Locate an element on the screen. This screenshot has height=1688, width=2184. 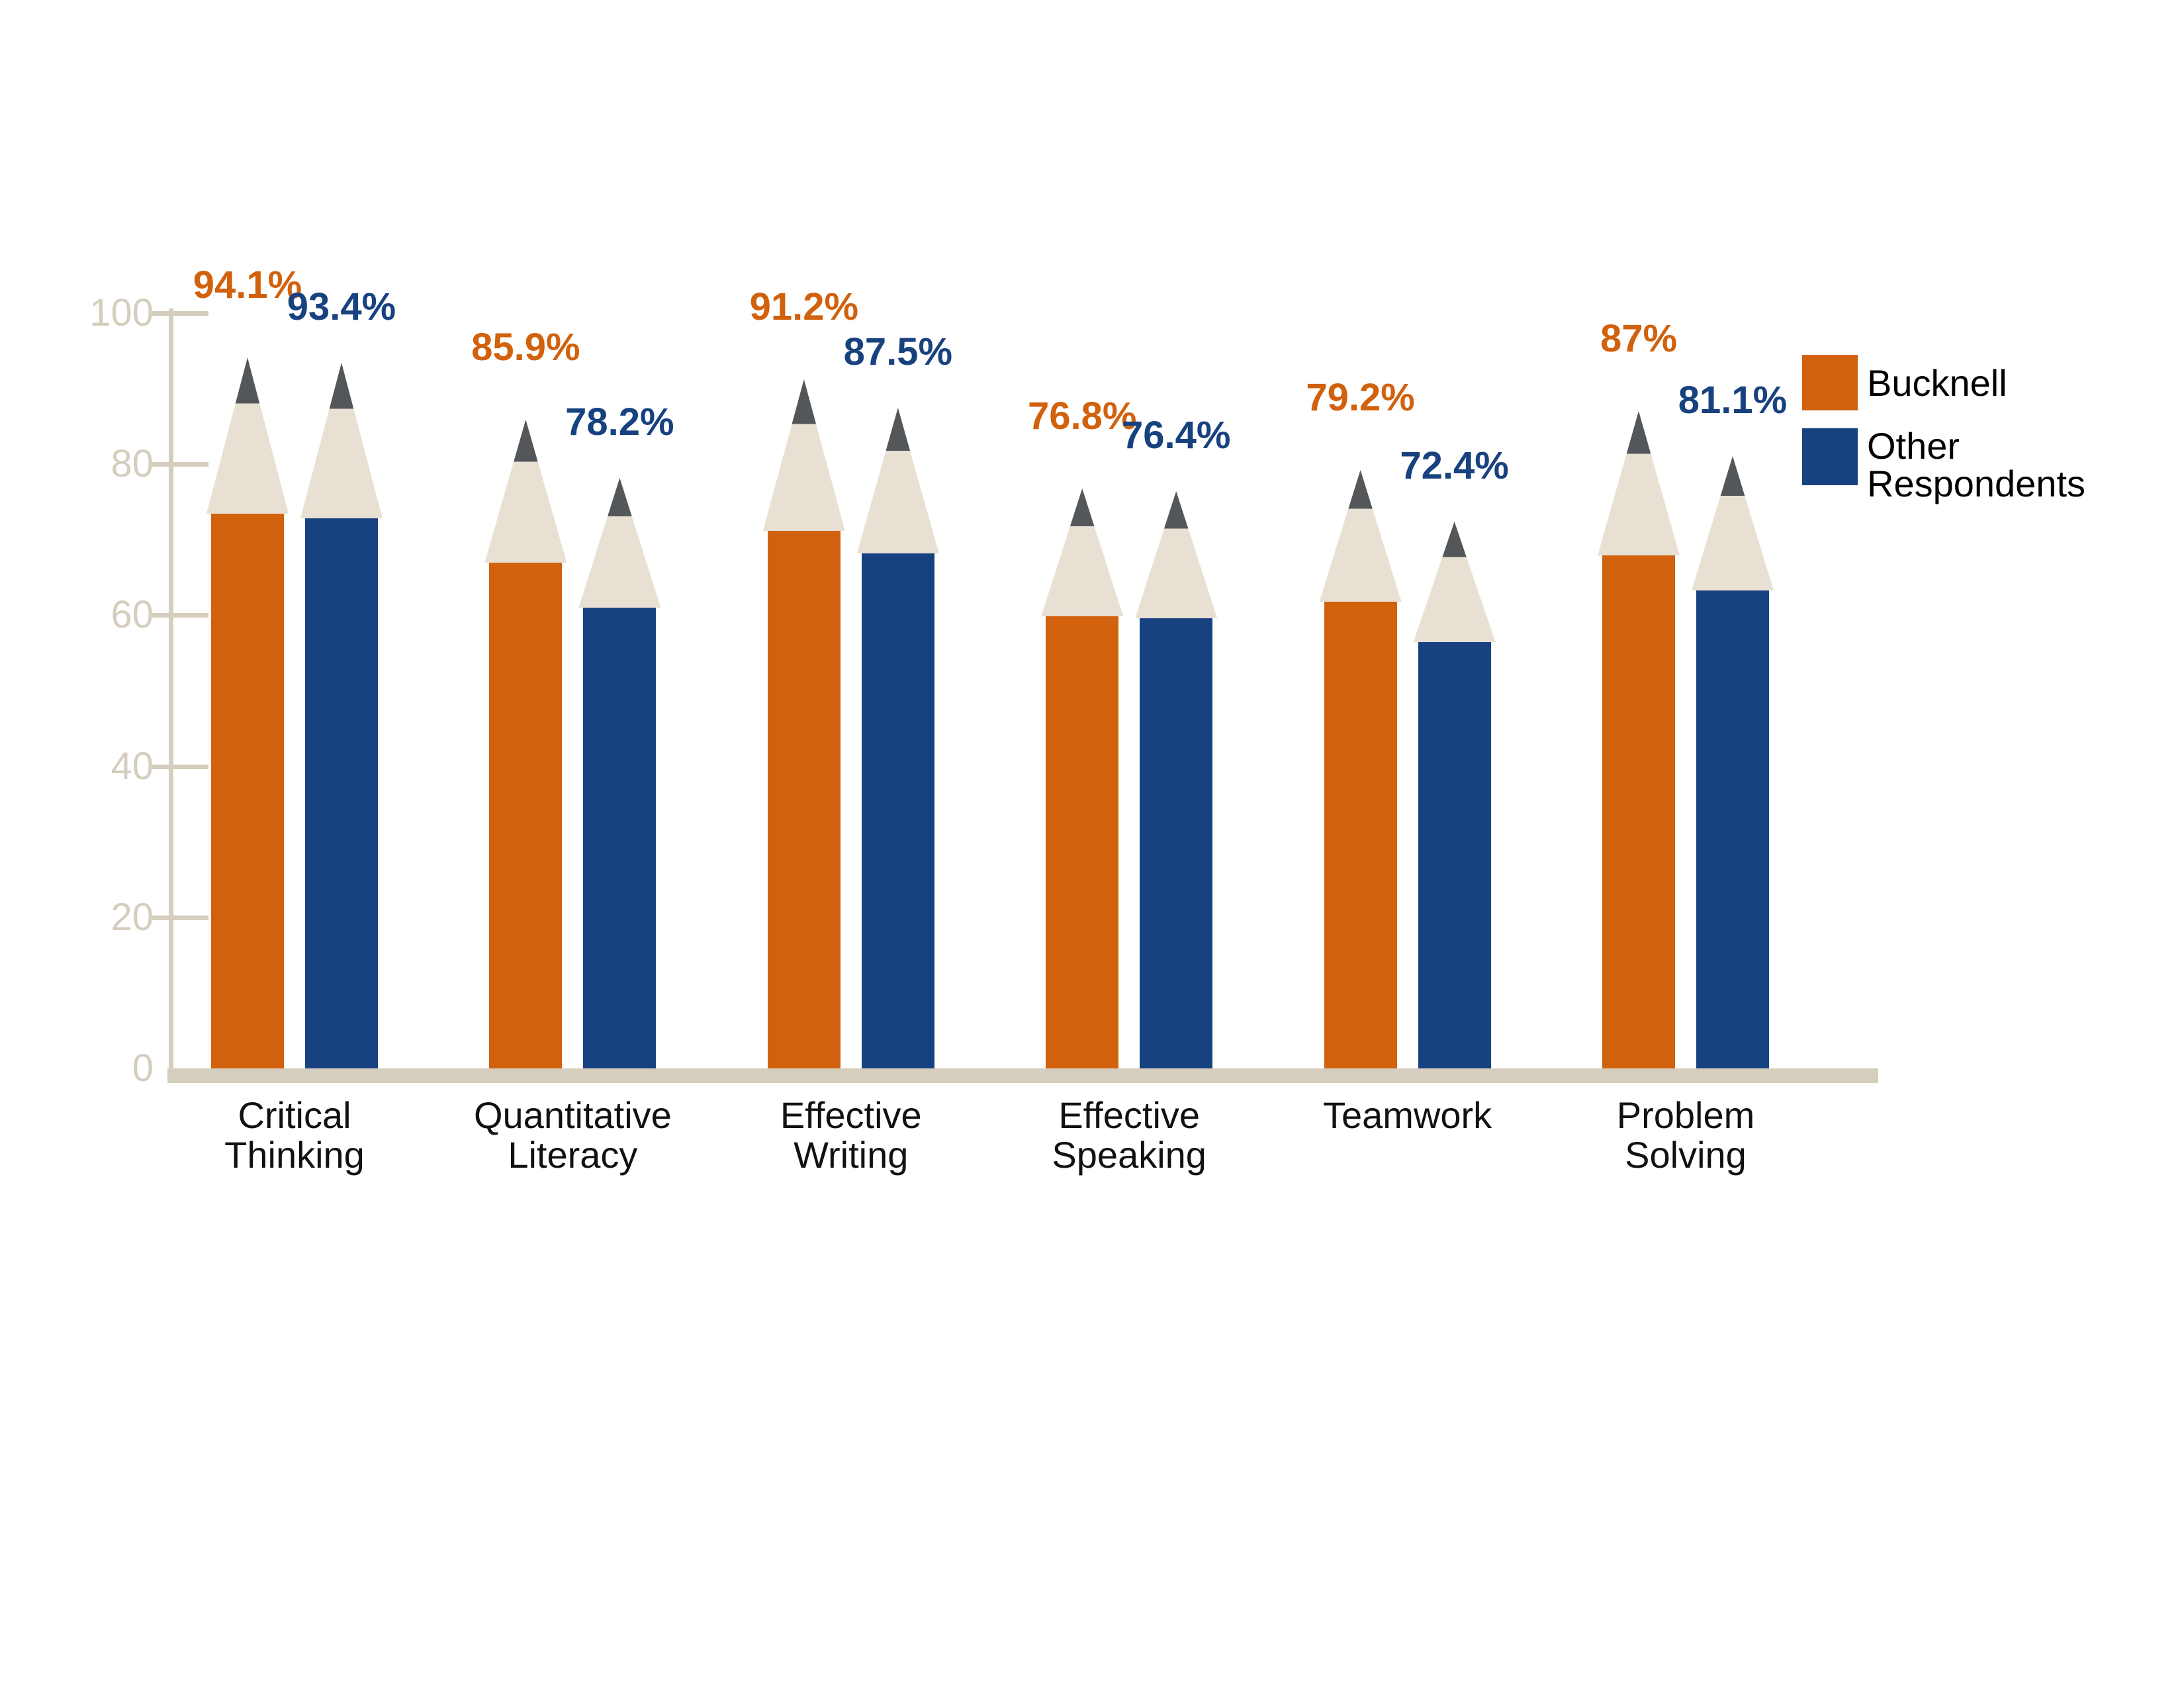
value-label-bucknell-2: 91.2% is located at coordinates (804, 306).